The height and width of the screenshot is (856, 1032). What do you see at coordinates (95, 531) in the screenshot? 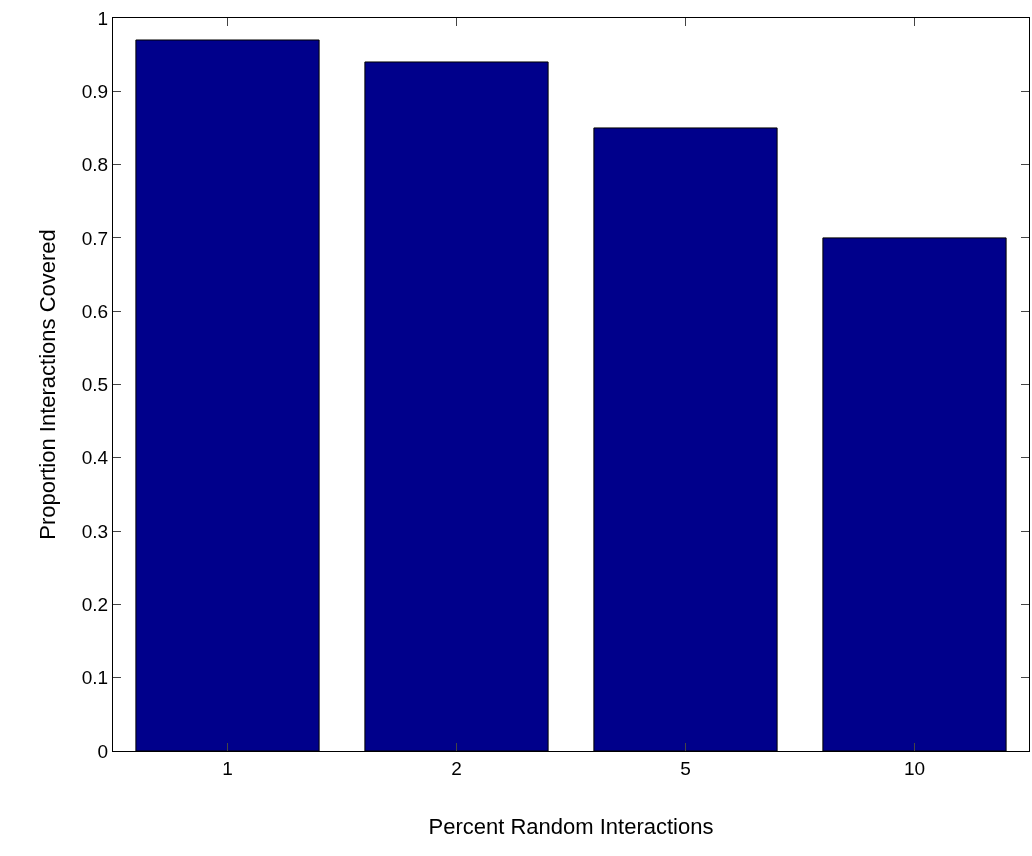
I see `y-tick-label: 0.3` at bounding box center [95, 531].